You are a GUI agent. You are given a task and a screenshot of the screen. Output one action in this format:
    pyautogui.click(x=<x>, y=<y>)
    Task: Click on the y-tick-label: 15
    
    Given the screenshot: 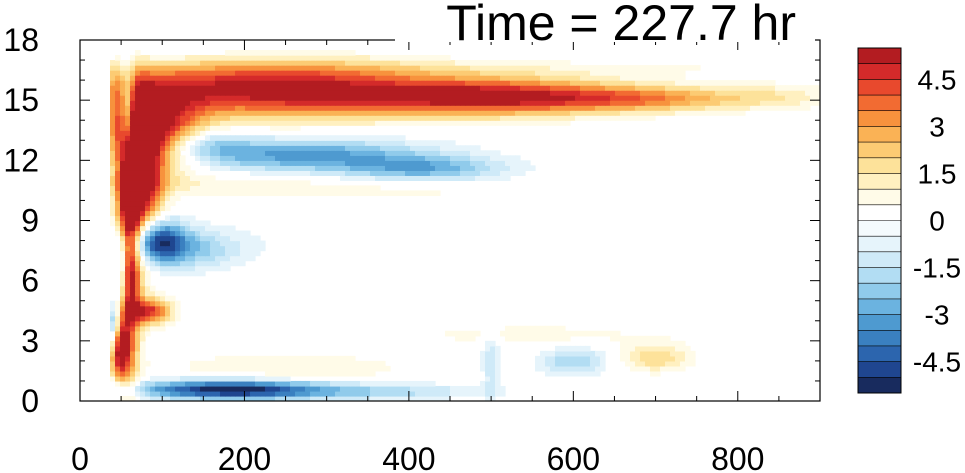 What is the action you would take?
    pyautogui.click(x=21, y=100)
    